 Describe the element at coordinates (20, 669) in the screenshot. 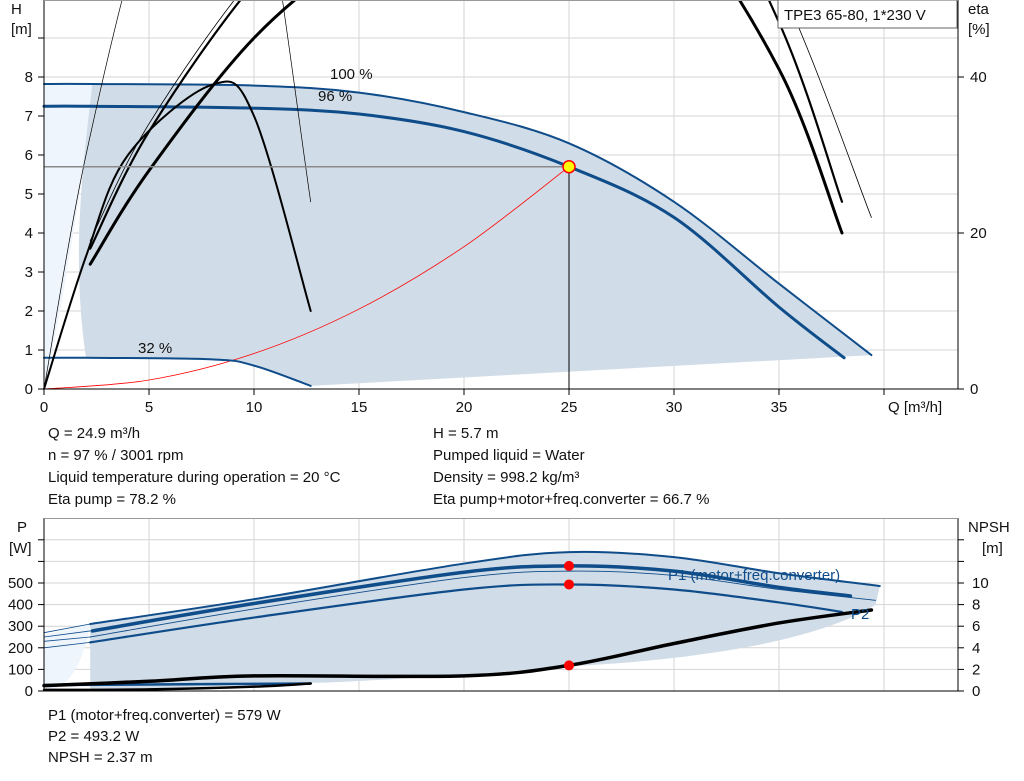

I see `p-tick-label: 100` at that location.